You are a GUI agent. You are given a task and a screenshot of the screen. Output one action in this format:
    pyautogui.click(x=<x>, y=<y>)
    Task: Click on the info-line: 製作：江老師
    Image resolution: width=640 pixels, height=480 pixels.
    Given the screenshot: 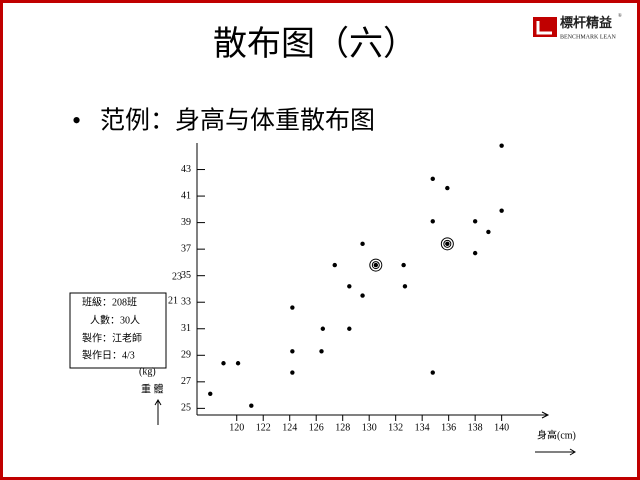 What is the action you would take?
    pyautogui.click(x=112, y=337)
    